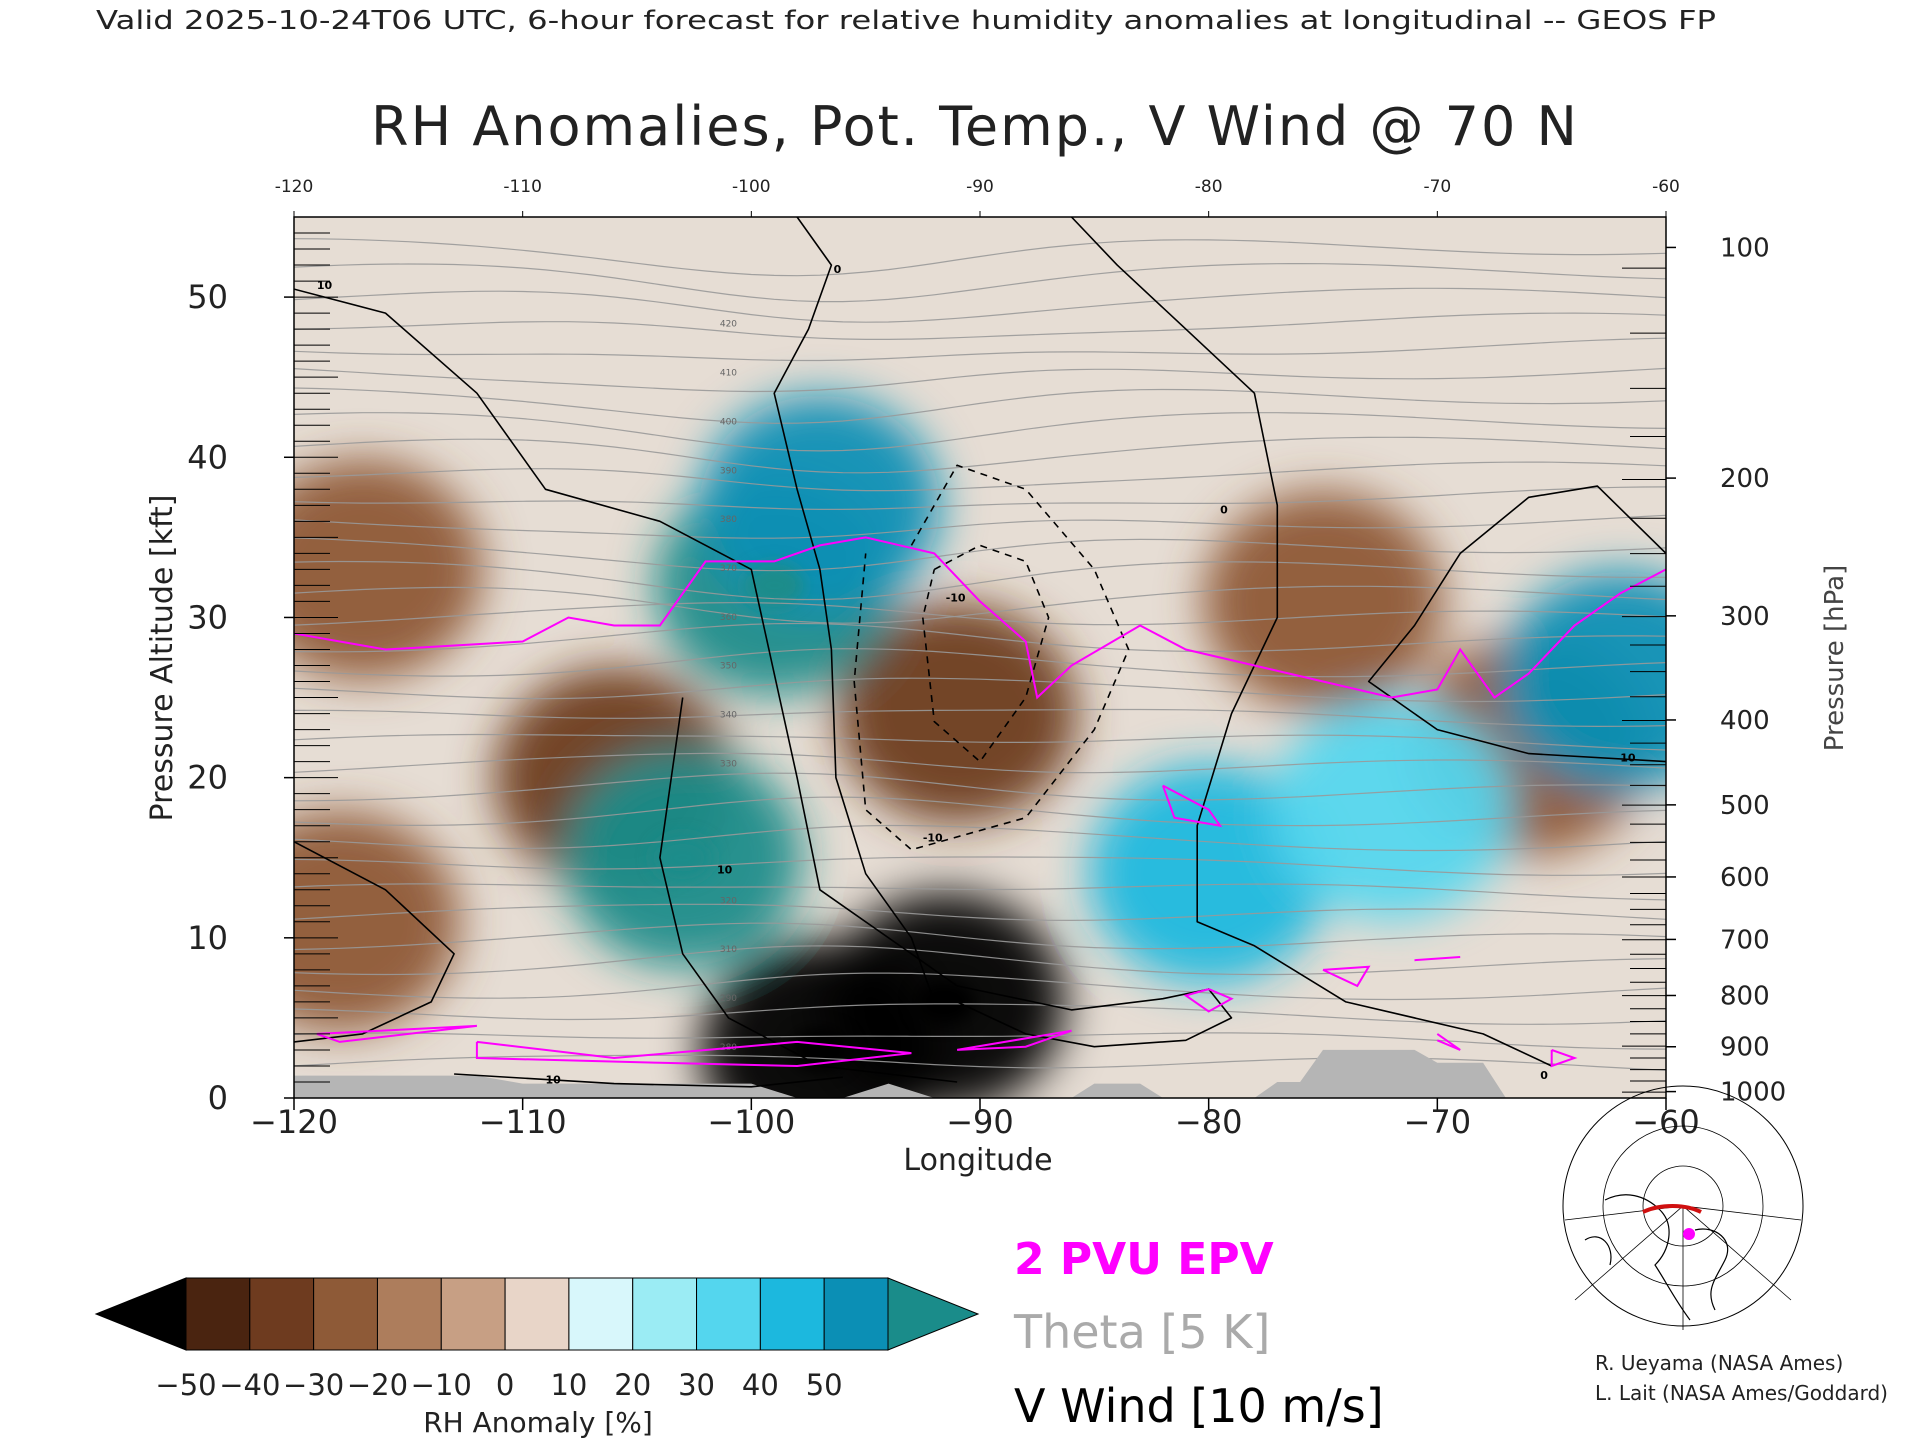  I want to click on colorbar-tick-label: −50, so click(185, 1385).